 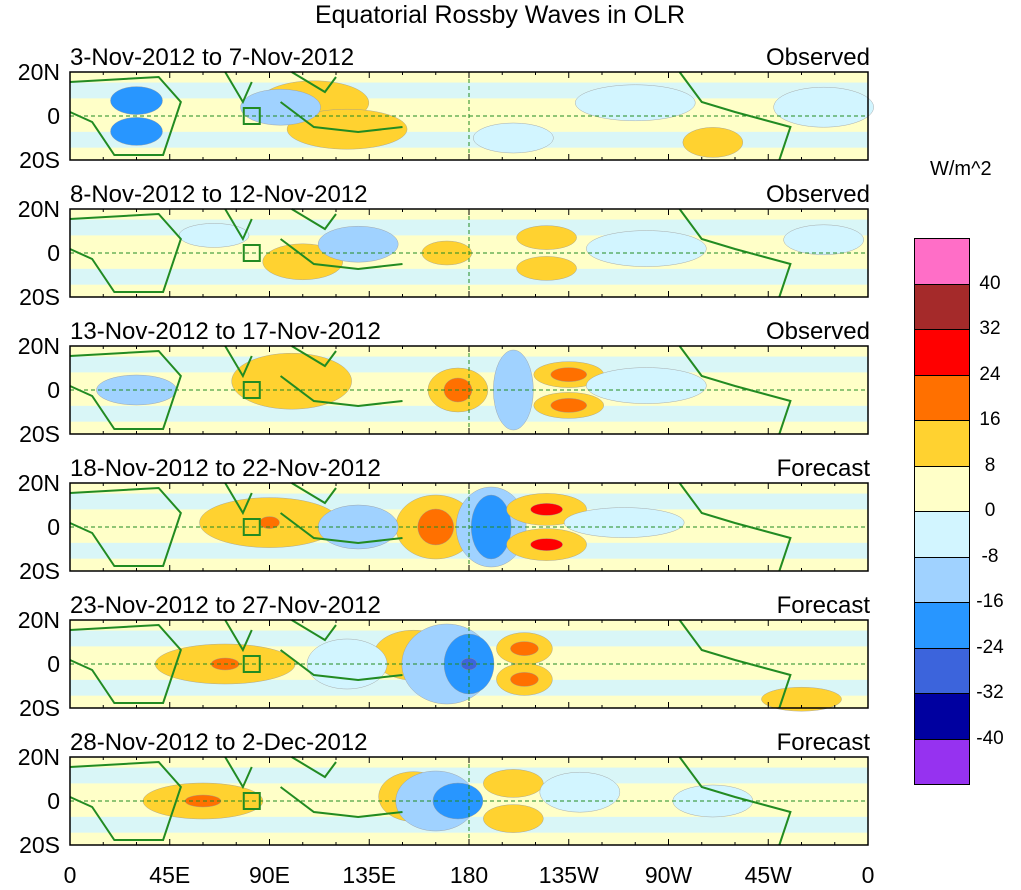 I want to click on colorbar-label: -16, so click(x=990, y=601).